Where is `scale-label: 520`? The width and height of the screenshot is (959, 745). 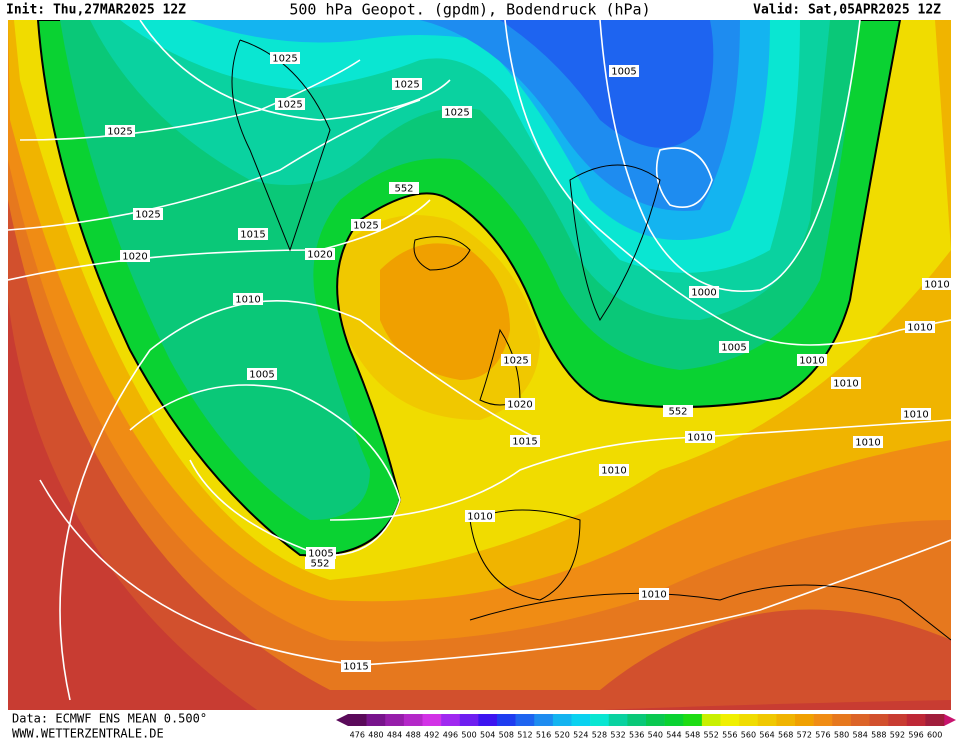 scale-label: 520 is located at coordinates (562, 735).